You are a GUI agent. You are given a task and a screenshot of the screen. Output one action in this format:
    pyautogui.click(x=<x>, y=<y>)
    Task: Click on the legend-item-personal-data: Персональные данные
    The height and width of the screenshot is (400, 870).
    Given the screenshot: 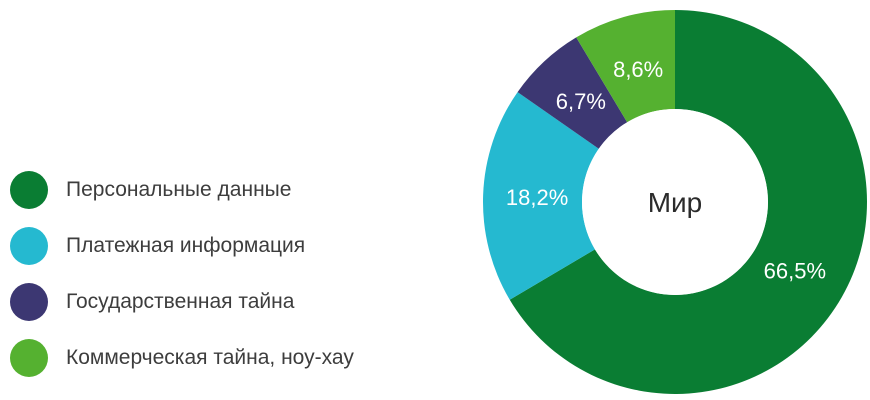 What is the action you would take?
    pyautogui.click(x=220, y=190)
    